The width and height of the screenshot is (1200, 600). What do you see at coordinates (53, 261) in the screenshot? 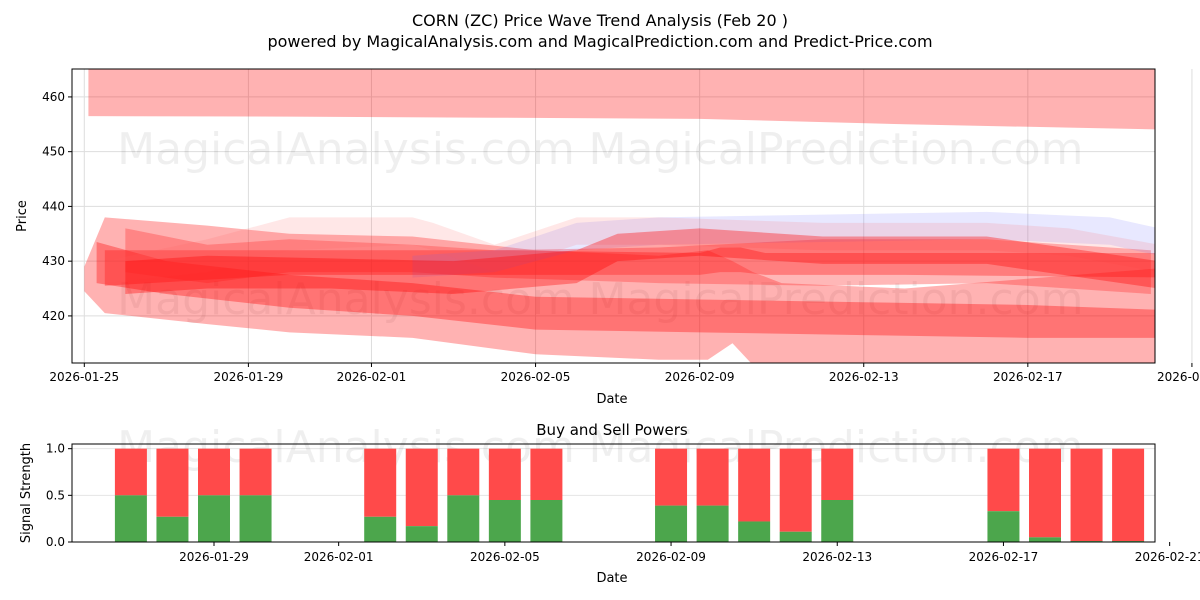
I see `y-tick-label: 430` at bounding box center [53, 261].